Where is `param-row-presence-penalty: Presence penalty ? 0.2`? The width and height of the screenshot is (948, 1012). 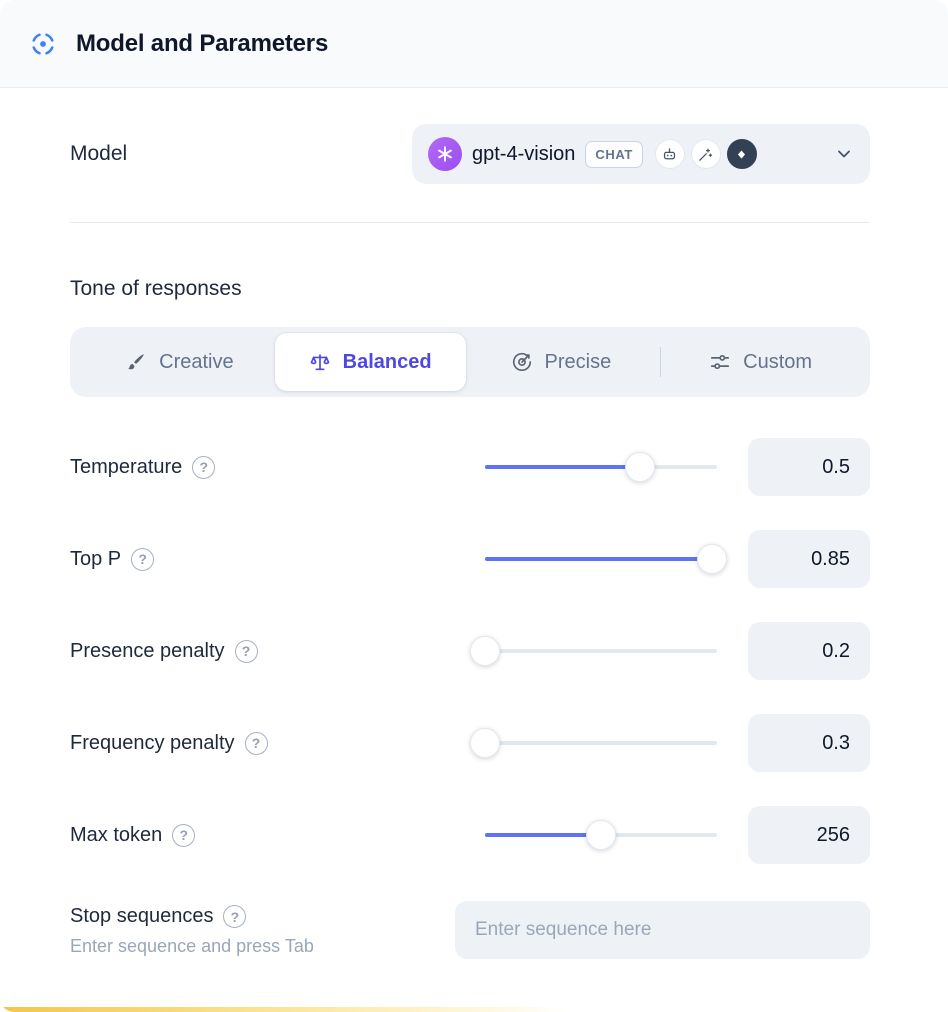
param-row-presence-penalty: Presence penalty ? 0.2 is located at coordinates (470, 651).